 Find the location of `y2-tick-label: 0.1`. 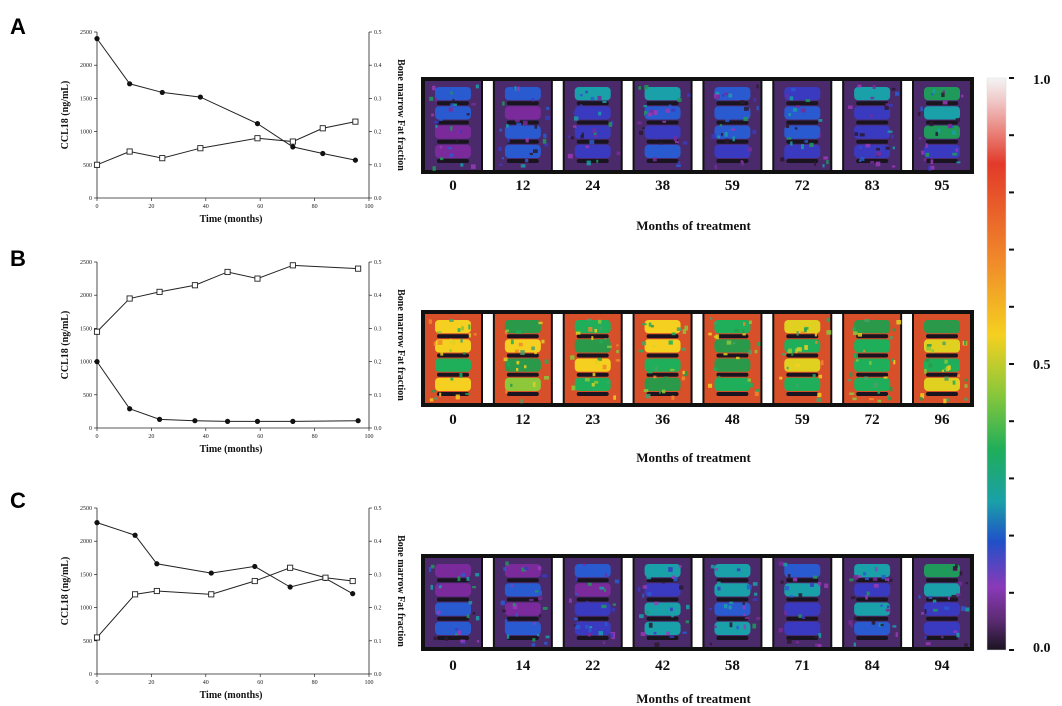

y2-tick-label: 0.1 is located at coordinates (378, 396).